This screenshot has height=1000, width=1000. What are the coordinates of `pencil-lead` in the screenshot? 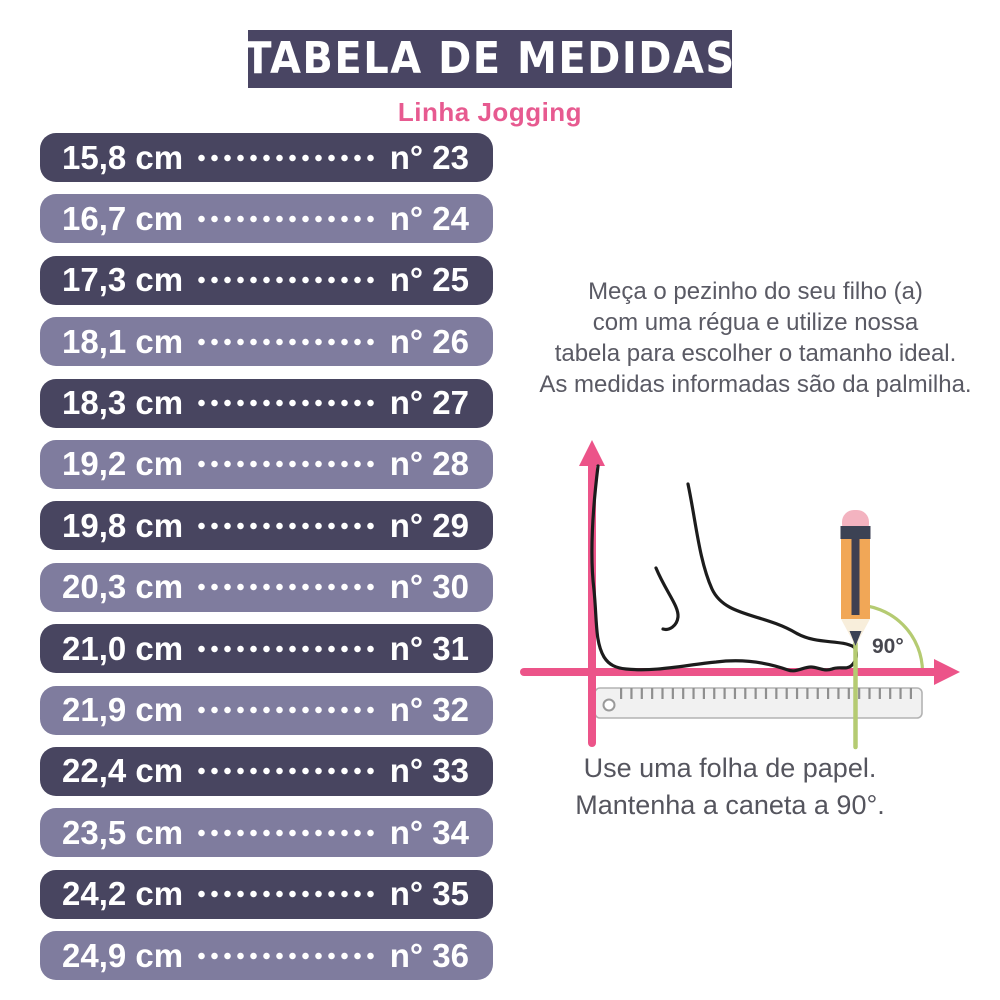 It's located at (855, 638).